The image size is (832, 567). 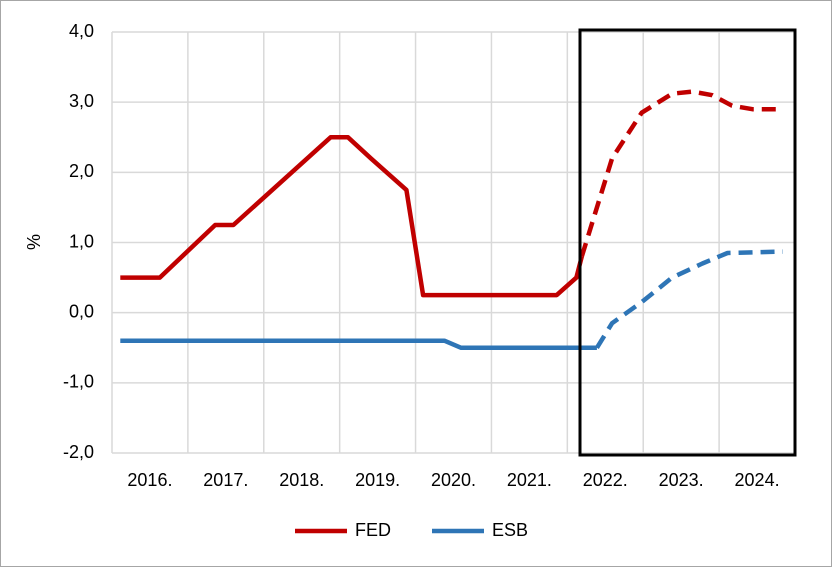 I want to click on x-tick-label: 2024., so click(x=757, y=480).